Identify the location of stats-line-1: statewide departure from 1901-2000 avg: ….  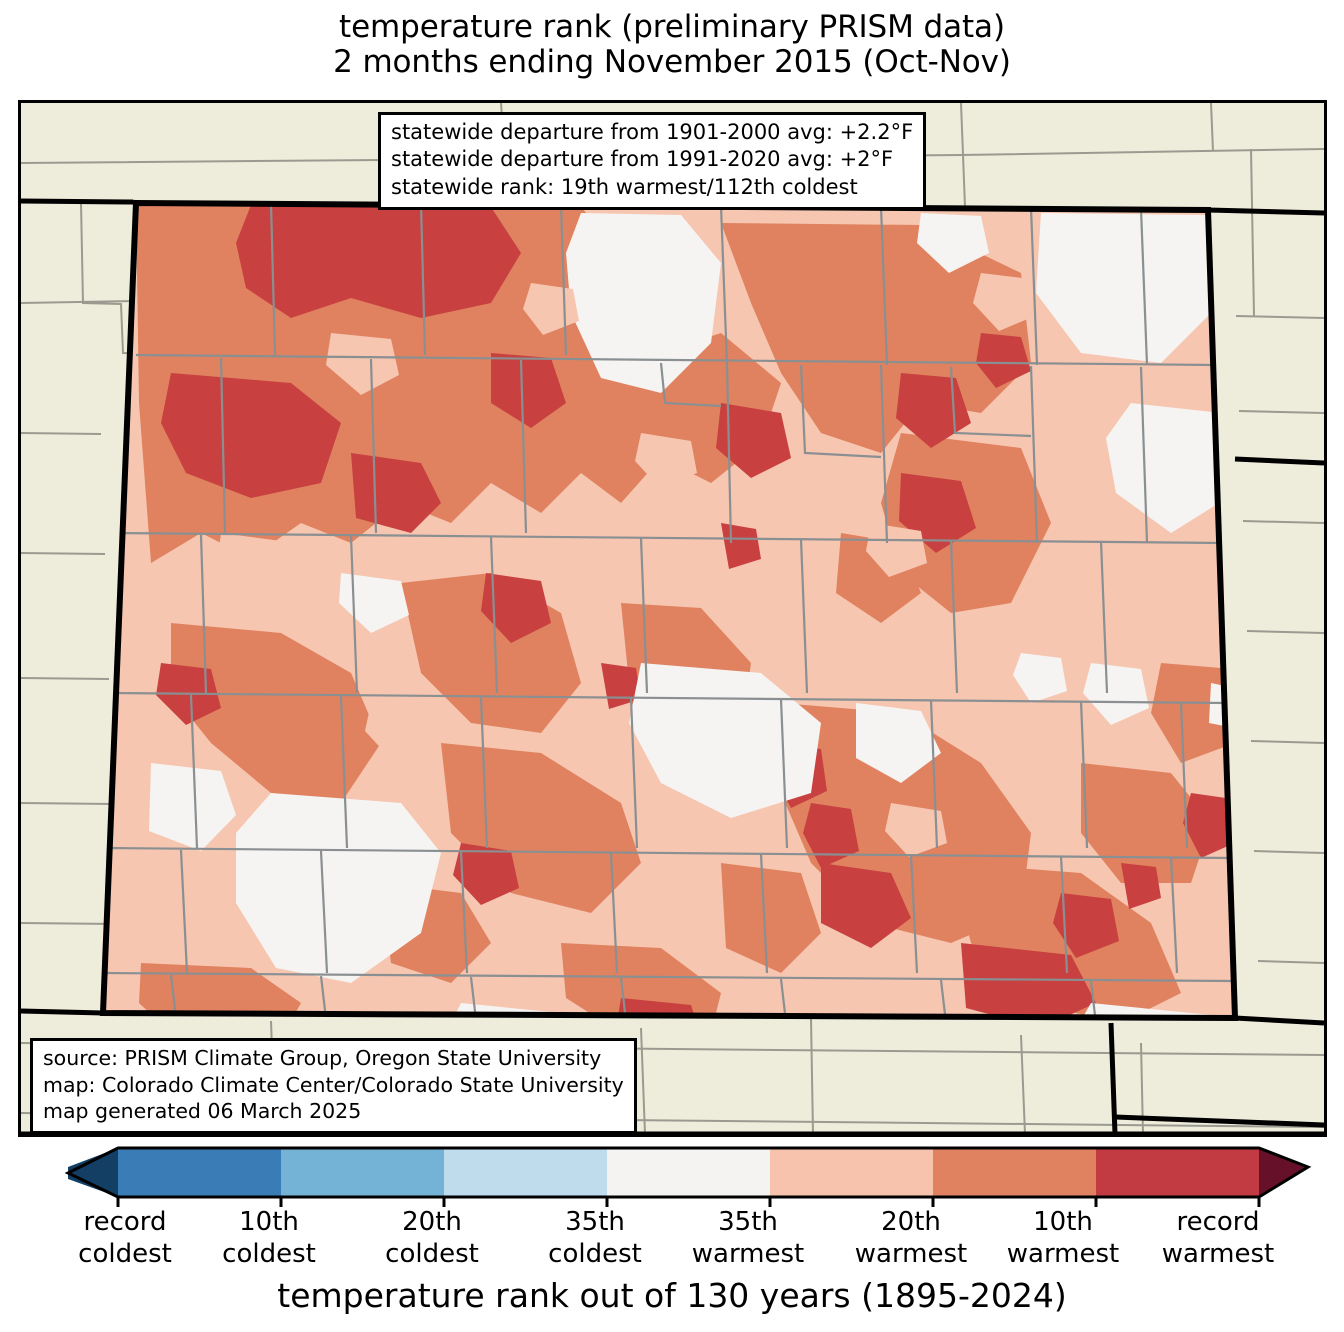
(652, 132).